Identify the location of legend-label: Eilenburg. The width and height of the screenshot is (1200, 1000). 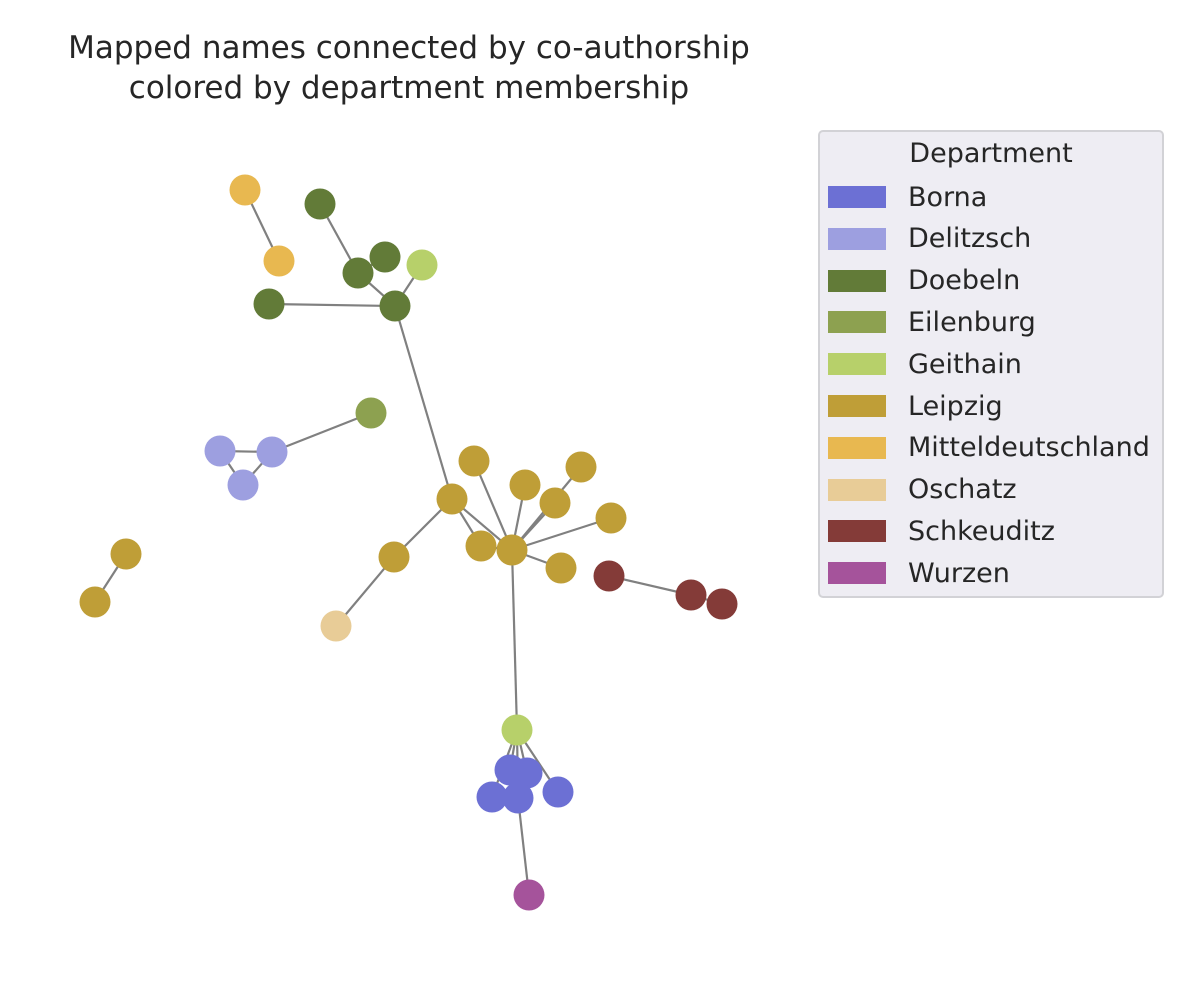
(972, 322).